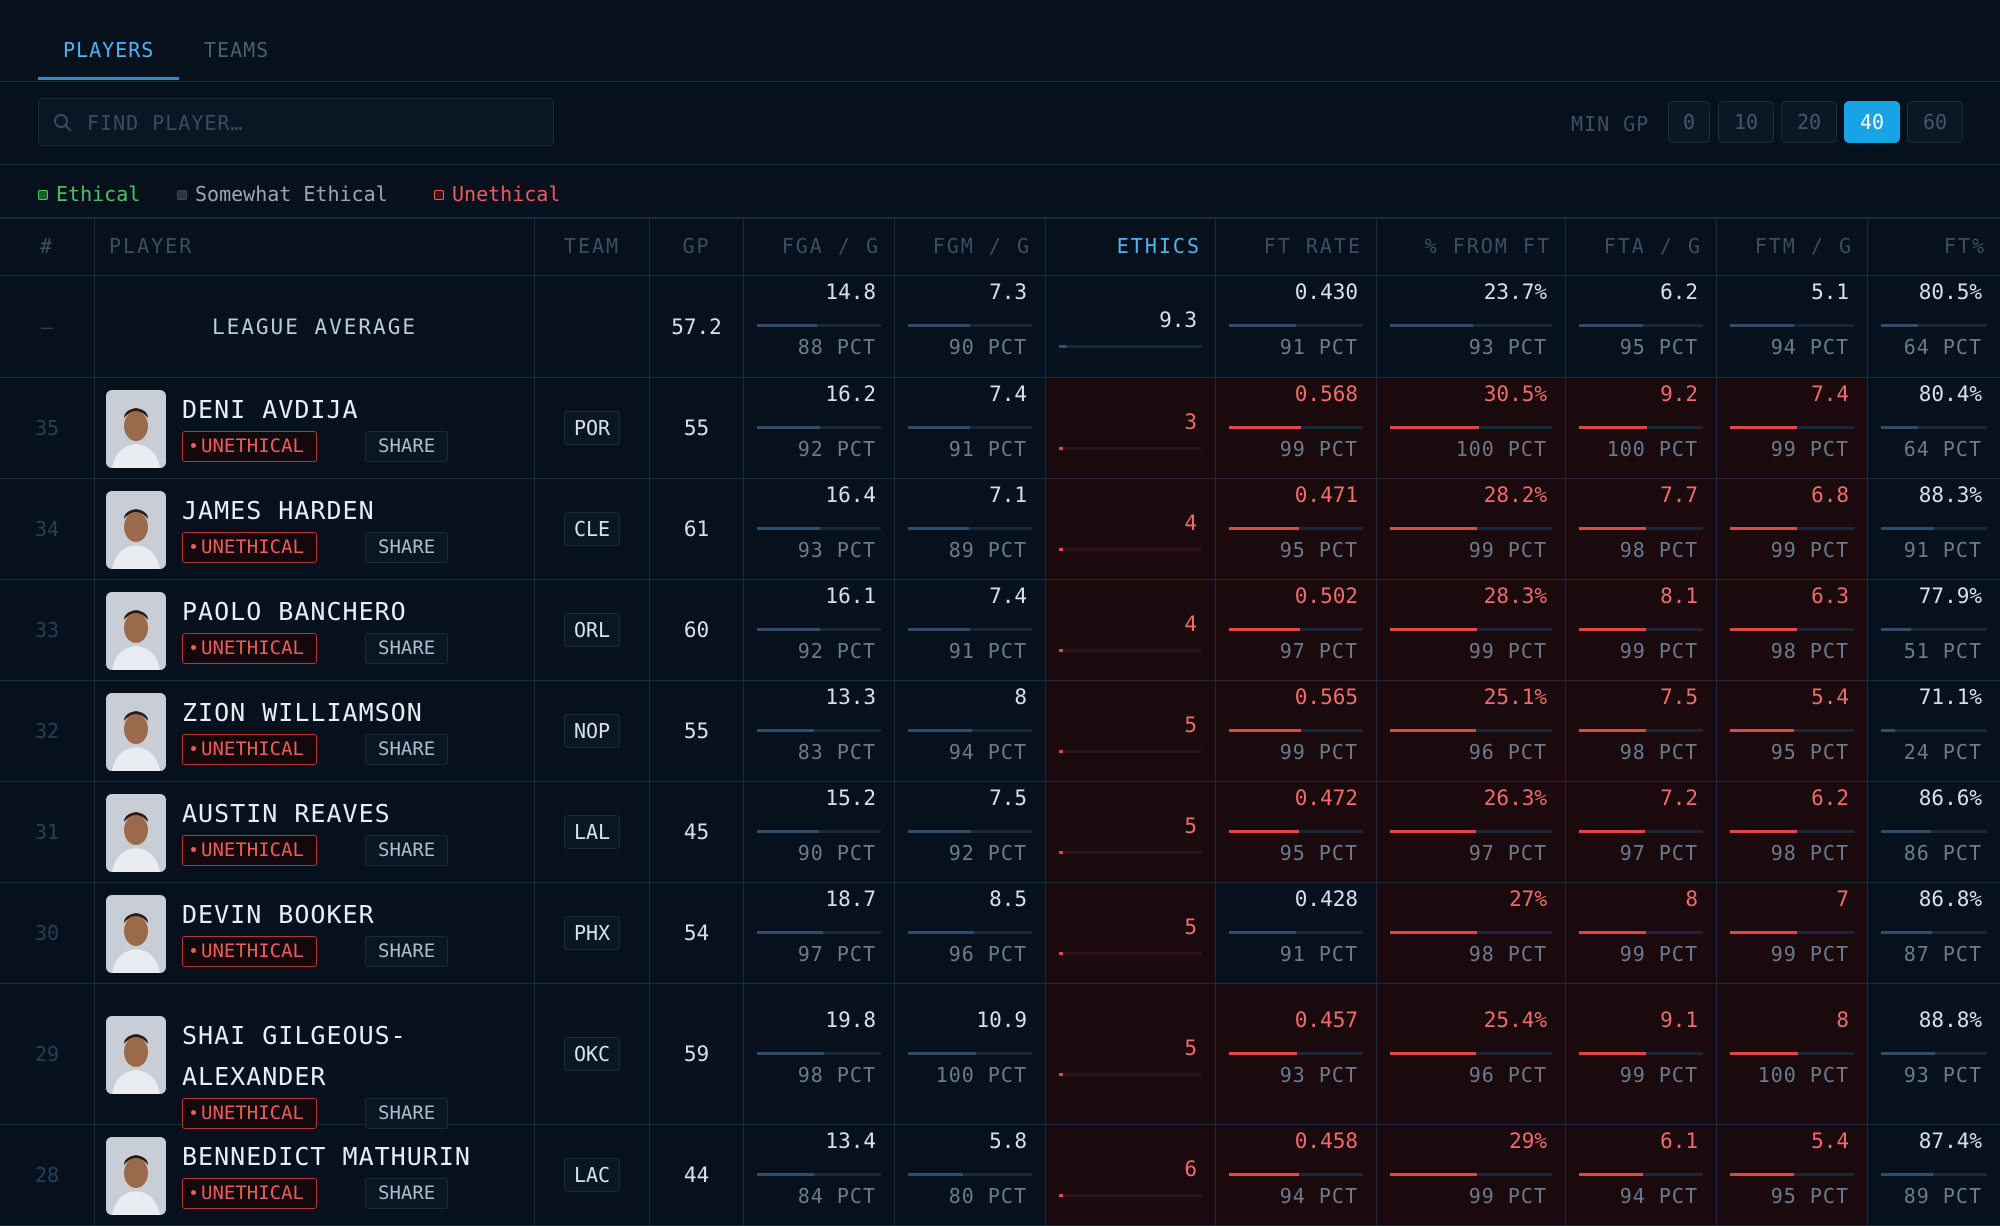 Image resolution: width=2000 pixels, height=1226 pixels. Describe the element at coordinates (981, 1074) in the screenshot. I see `fgm-percentile: 100 PCT` at that location.